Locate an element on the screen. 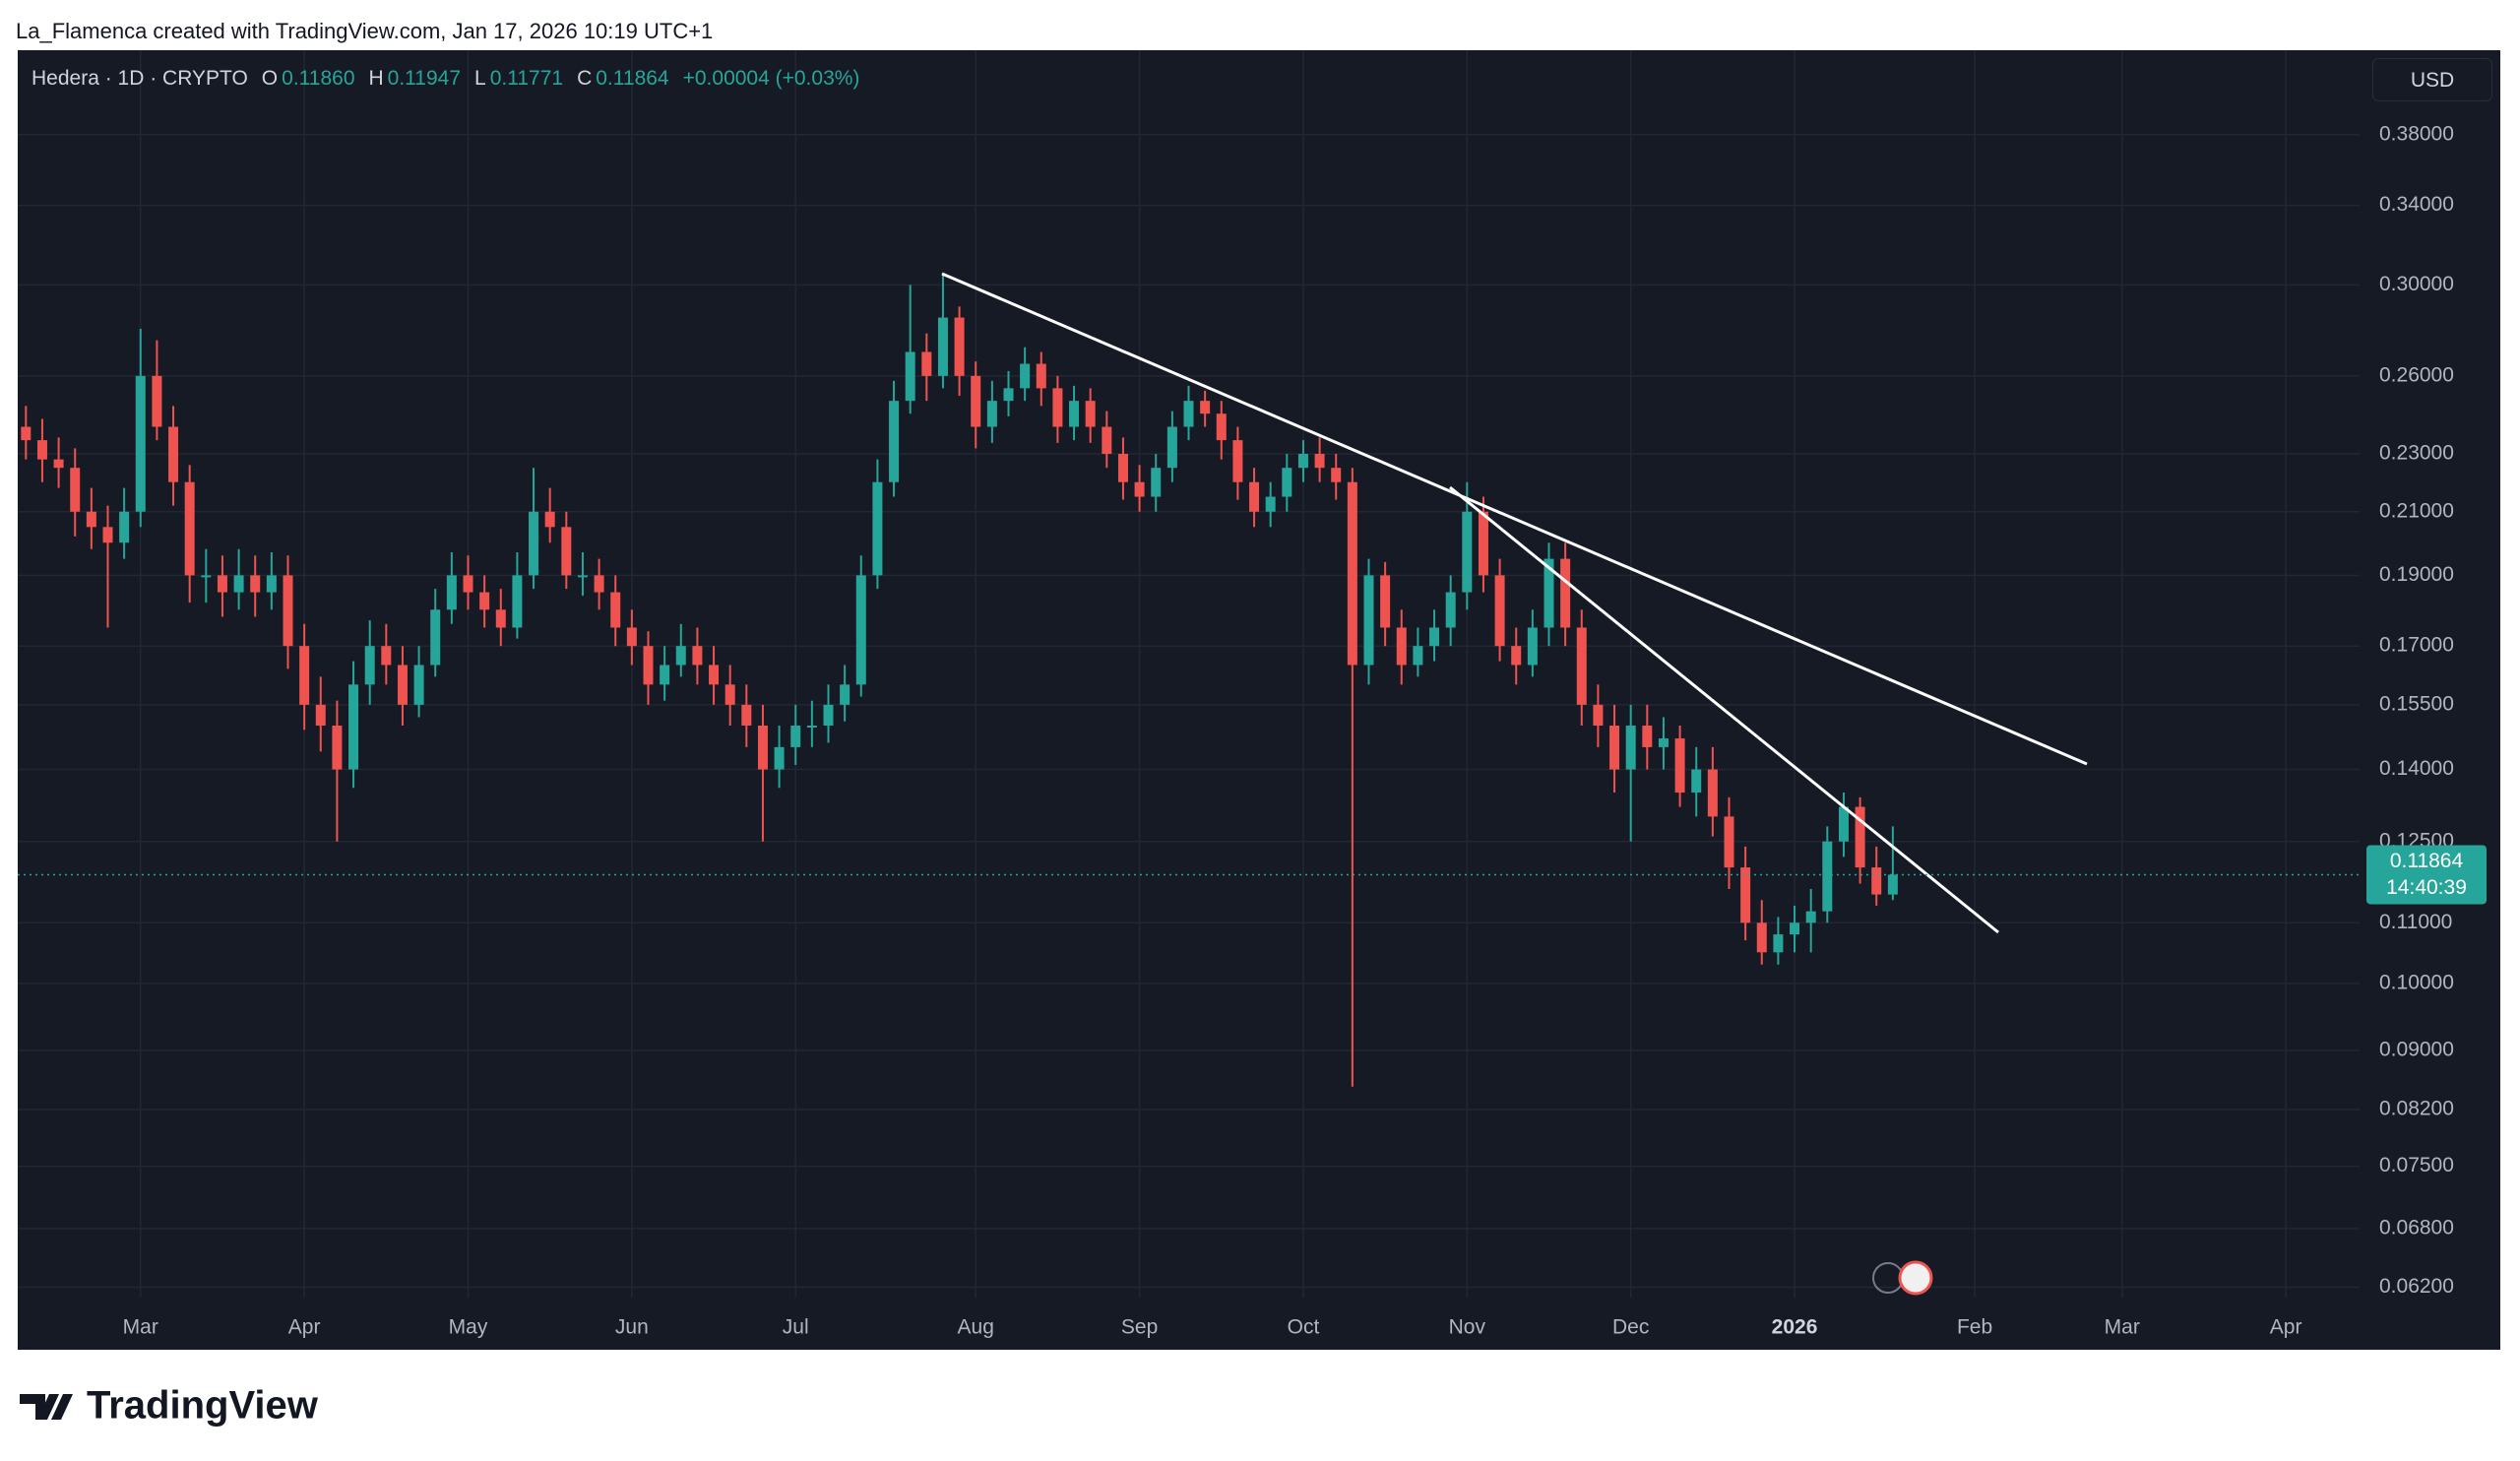 This screenshot has width=2520, height=1461. y-tick-label: 0.34000 is located at coordinates (2416, 204).